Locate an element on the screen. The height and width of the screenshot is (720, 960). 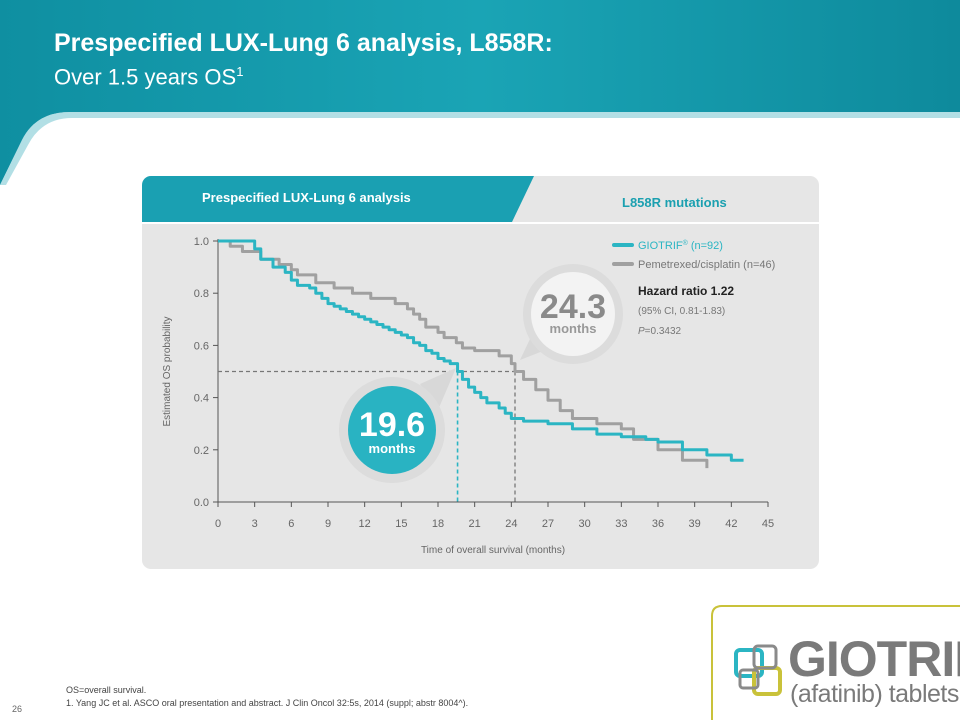
x-tick-label: 24 is located at coordinates (511, 524).